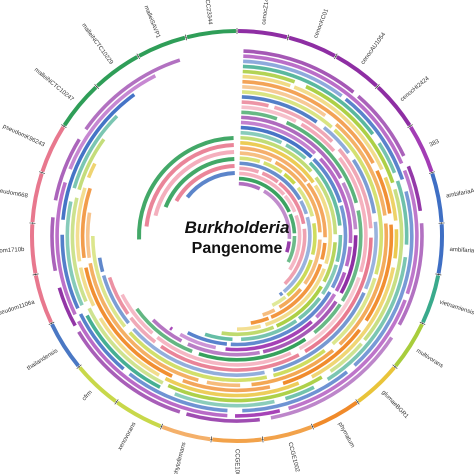 The height and width of the screenshot is (474, 474). I want to click on strain-label-16: thailandensis, so click(42, 360).